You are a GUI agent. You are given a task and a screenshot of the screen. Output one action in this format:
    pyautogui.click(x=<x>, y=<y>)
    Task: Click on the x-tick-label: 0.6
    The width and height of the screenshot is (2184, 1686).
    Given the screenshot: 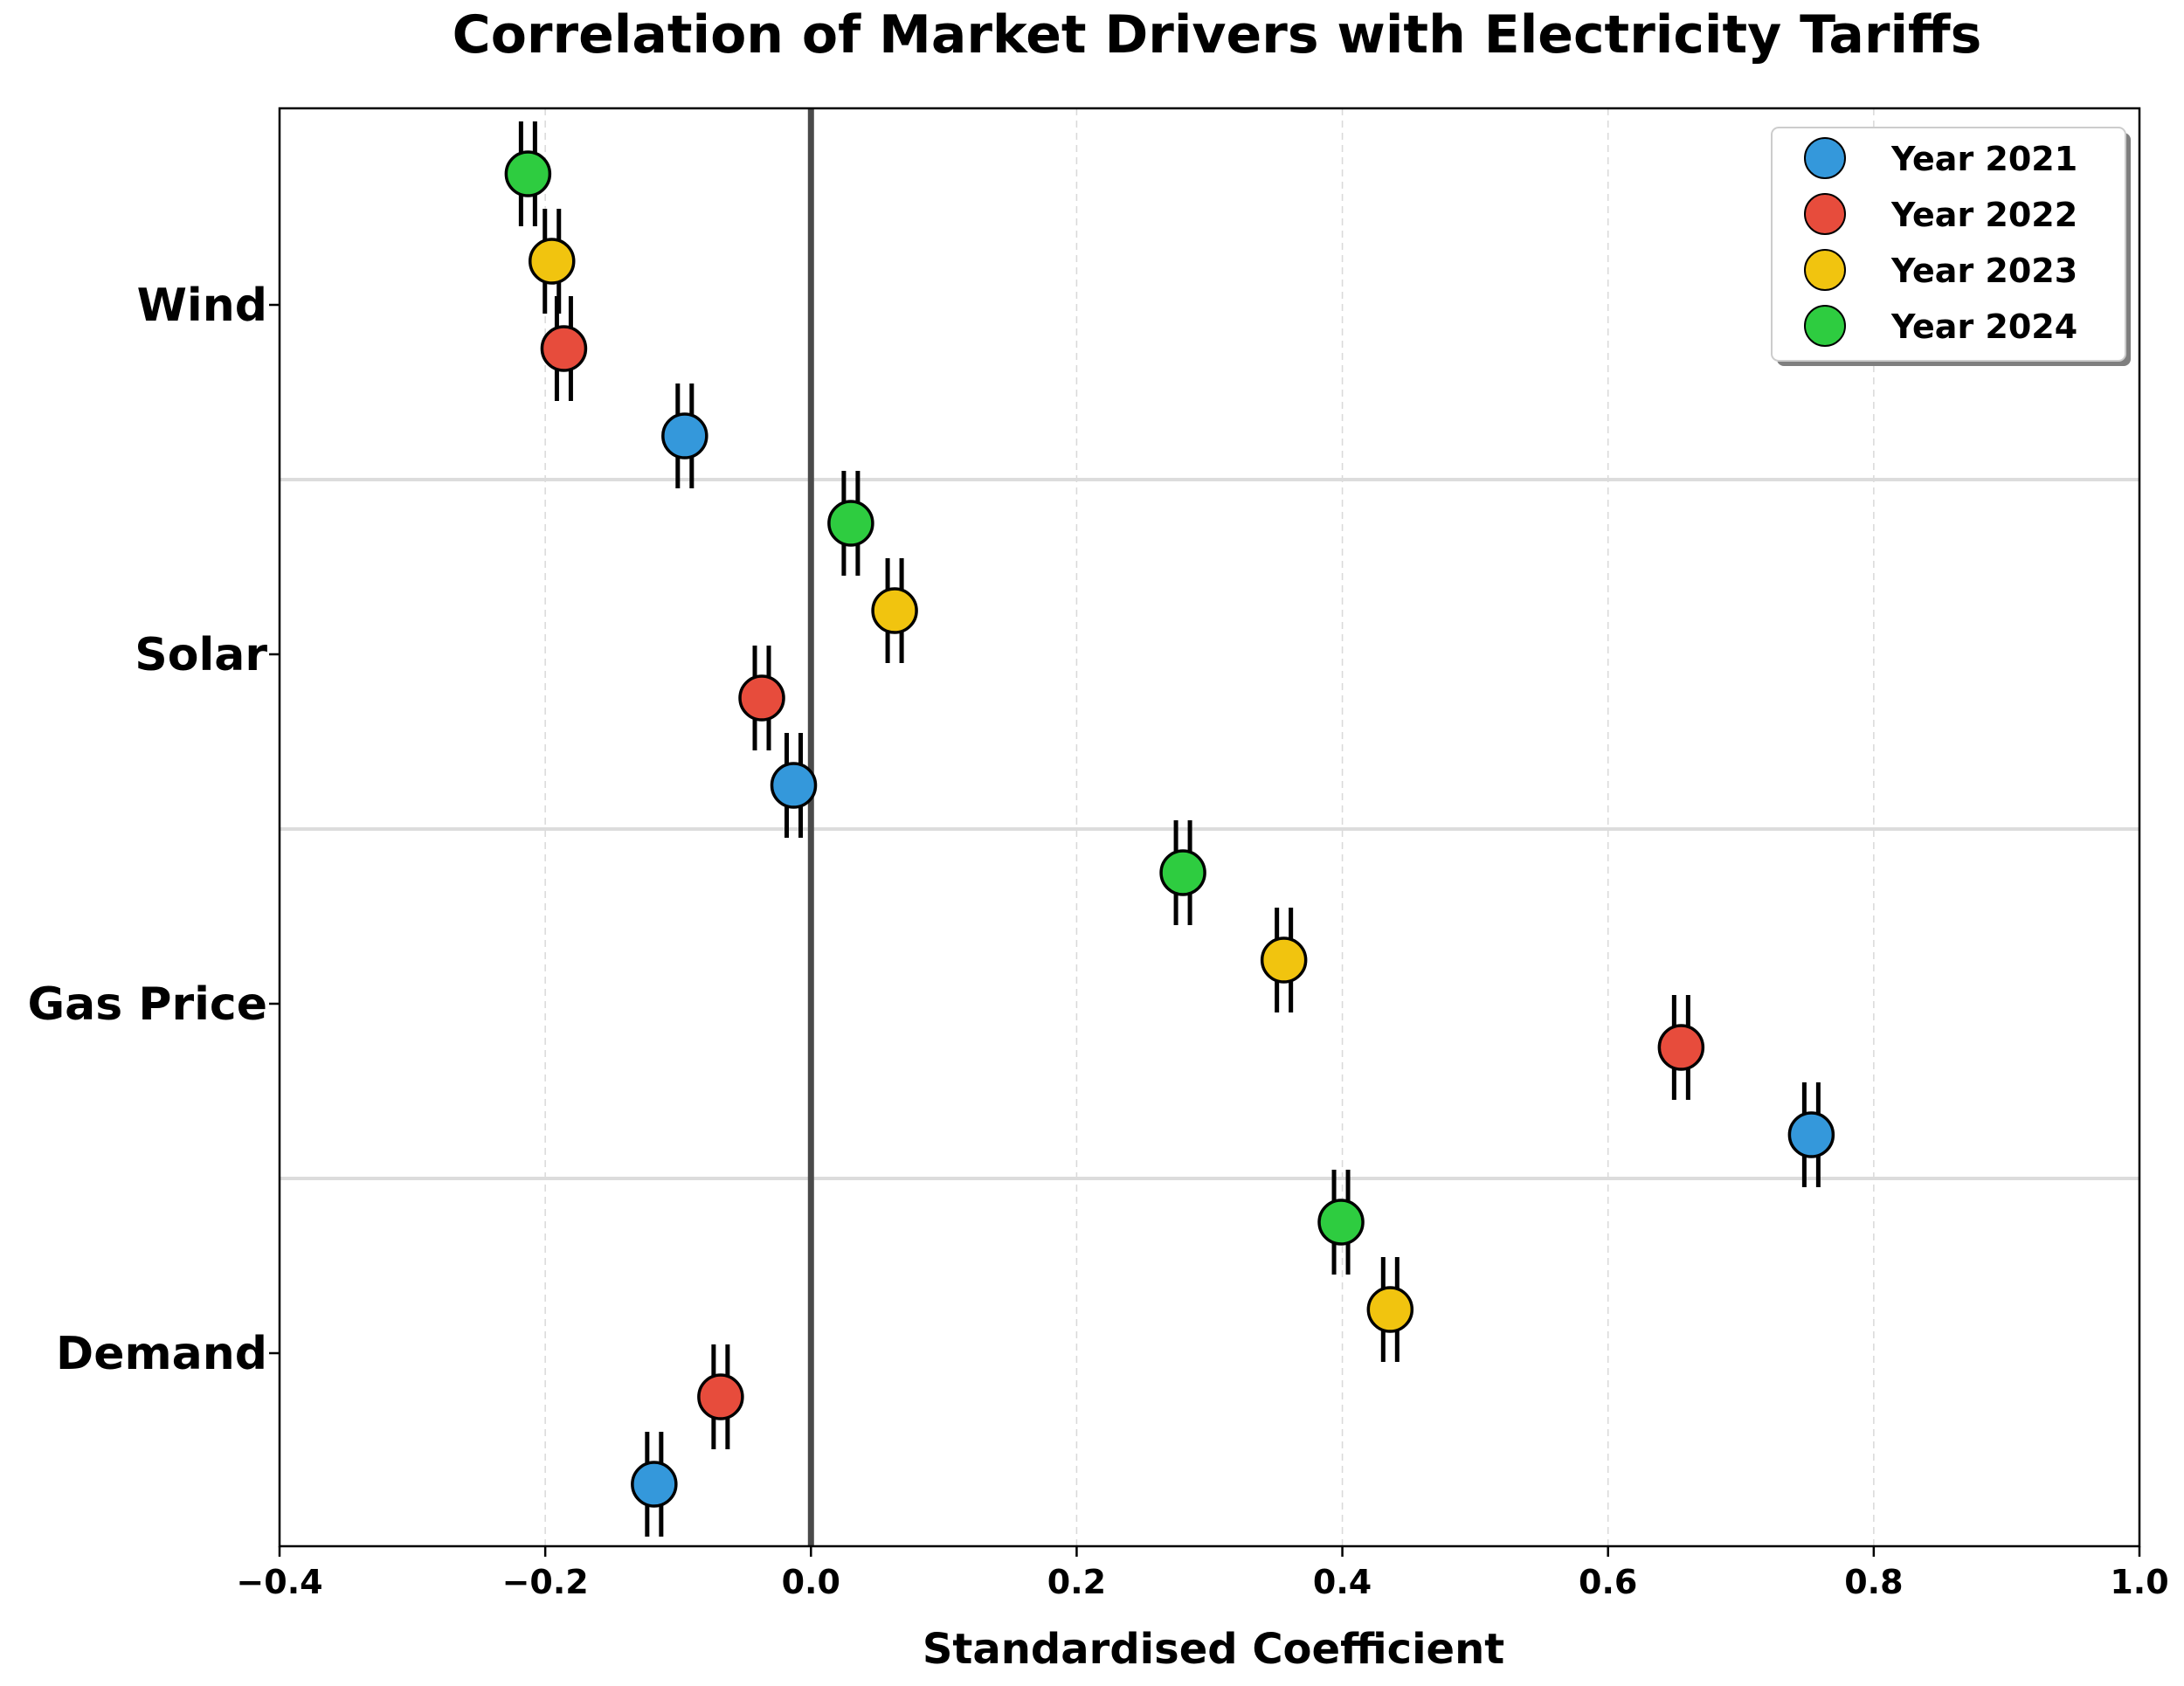 What is the action you would take?
    pyautogui.click(x=1608, y=1582)
    